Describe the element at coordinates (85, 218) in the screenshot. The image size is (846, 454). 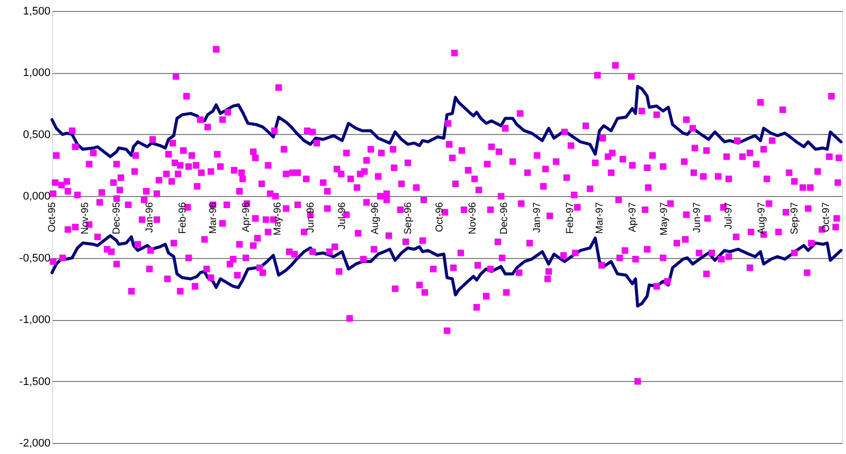
I see `x-tick-label: Nov-95` at that location.